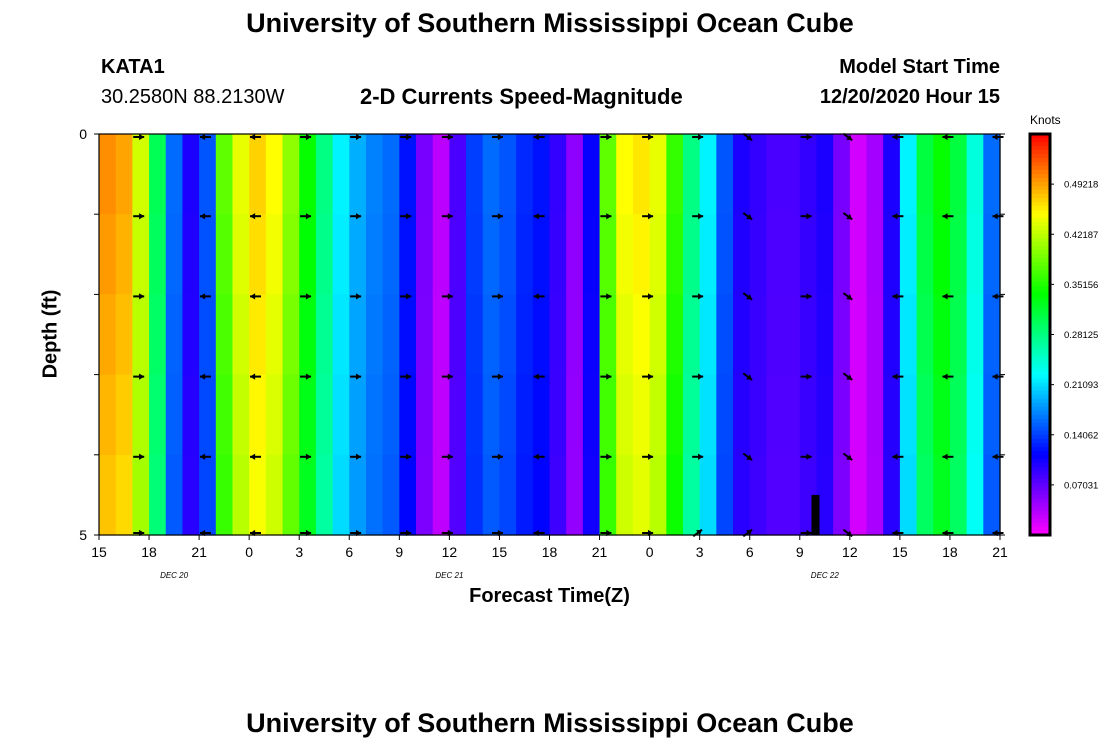 The height and width of the screenshot is (750, 1100). Describe the element at coordinates (193, 97) in the screenshot. I see `station-coordinates: 30.2580N 88.2130W` at that location.